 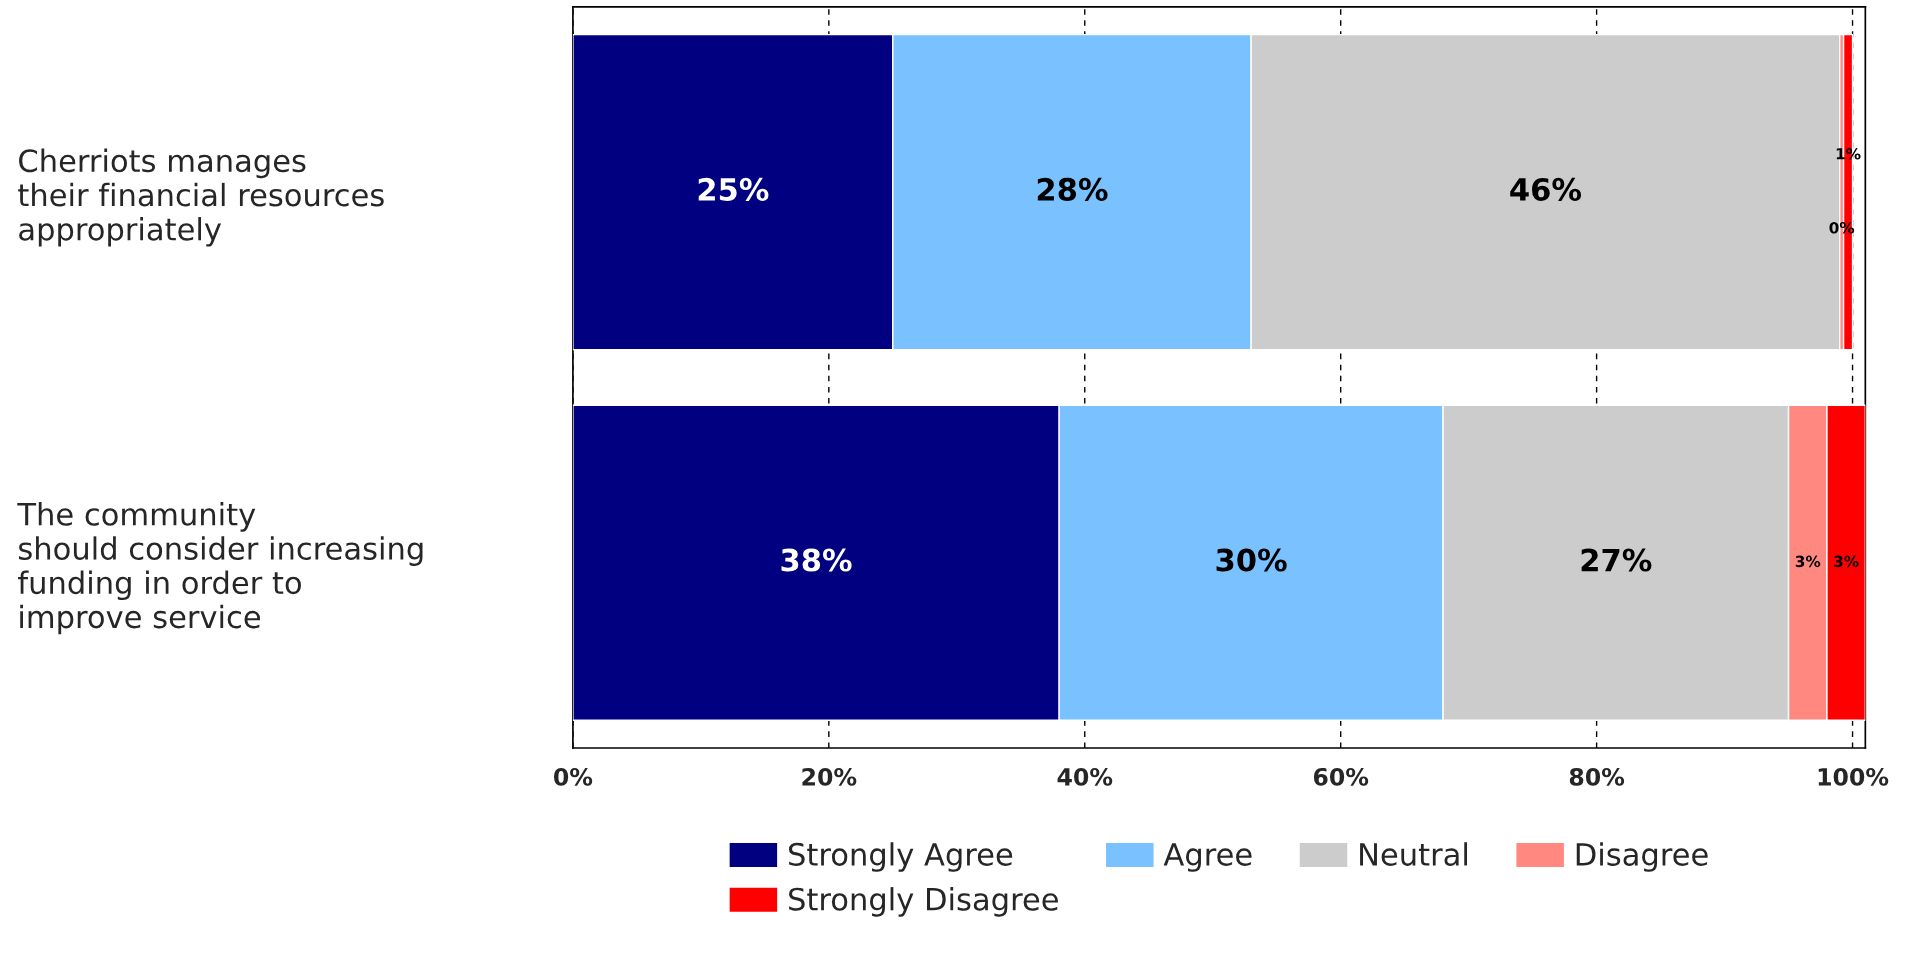 What do you see at coordinates (201, 197) in the screenshot?
I see `y-tick-label: Cherriots manages their financial resources appropriately` at bounding box center [201, 197].